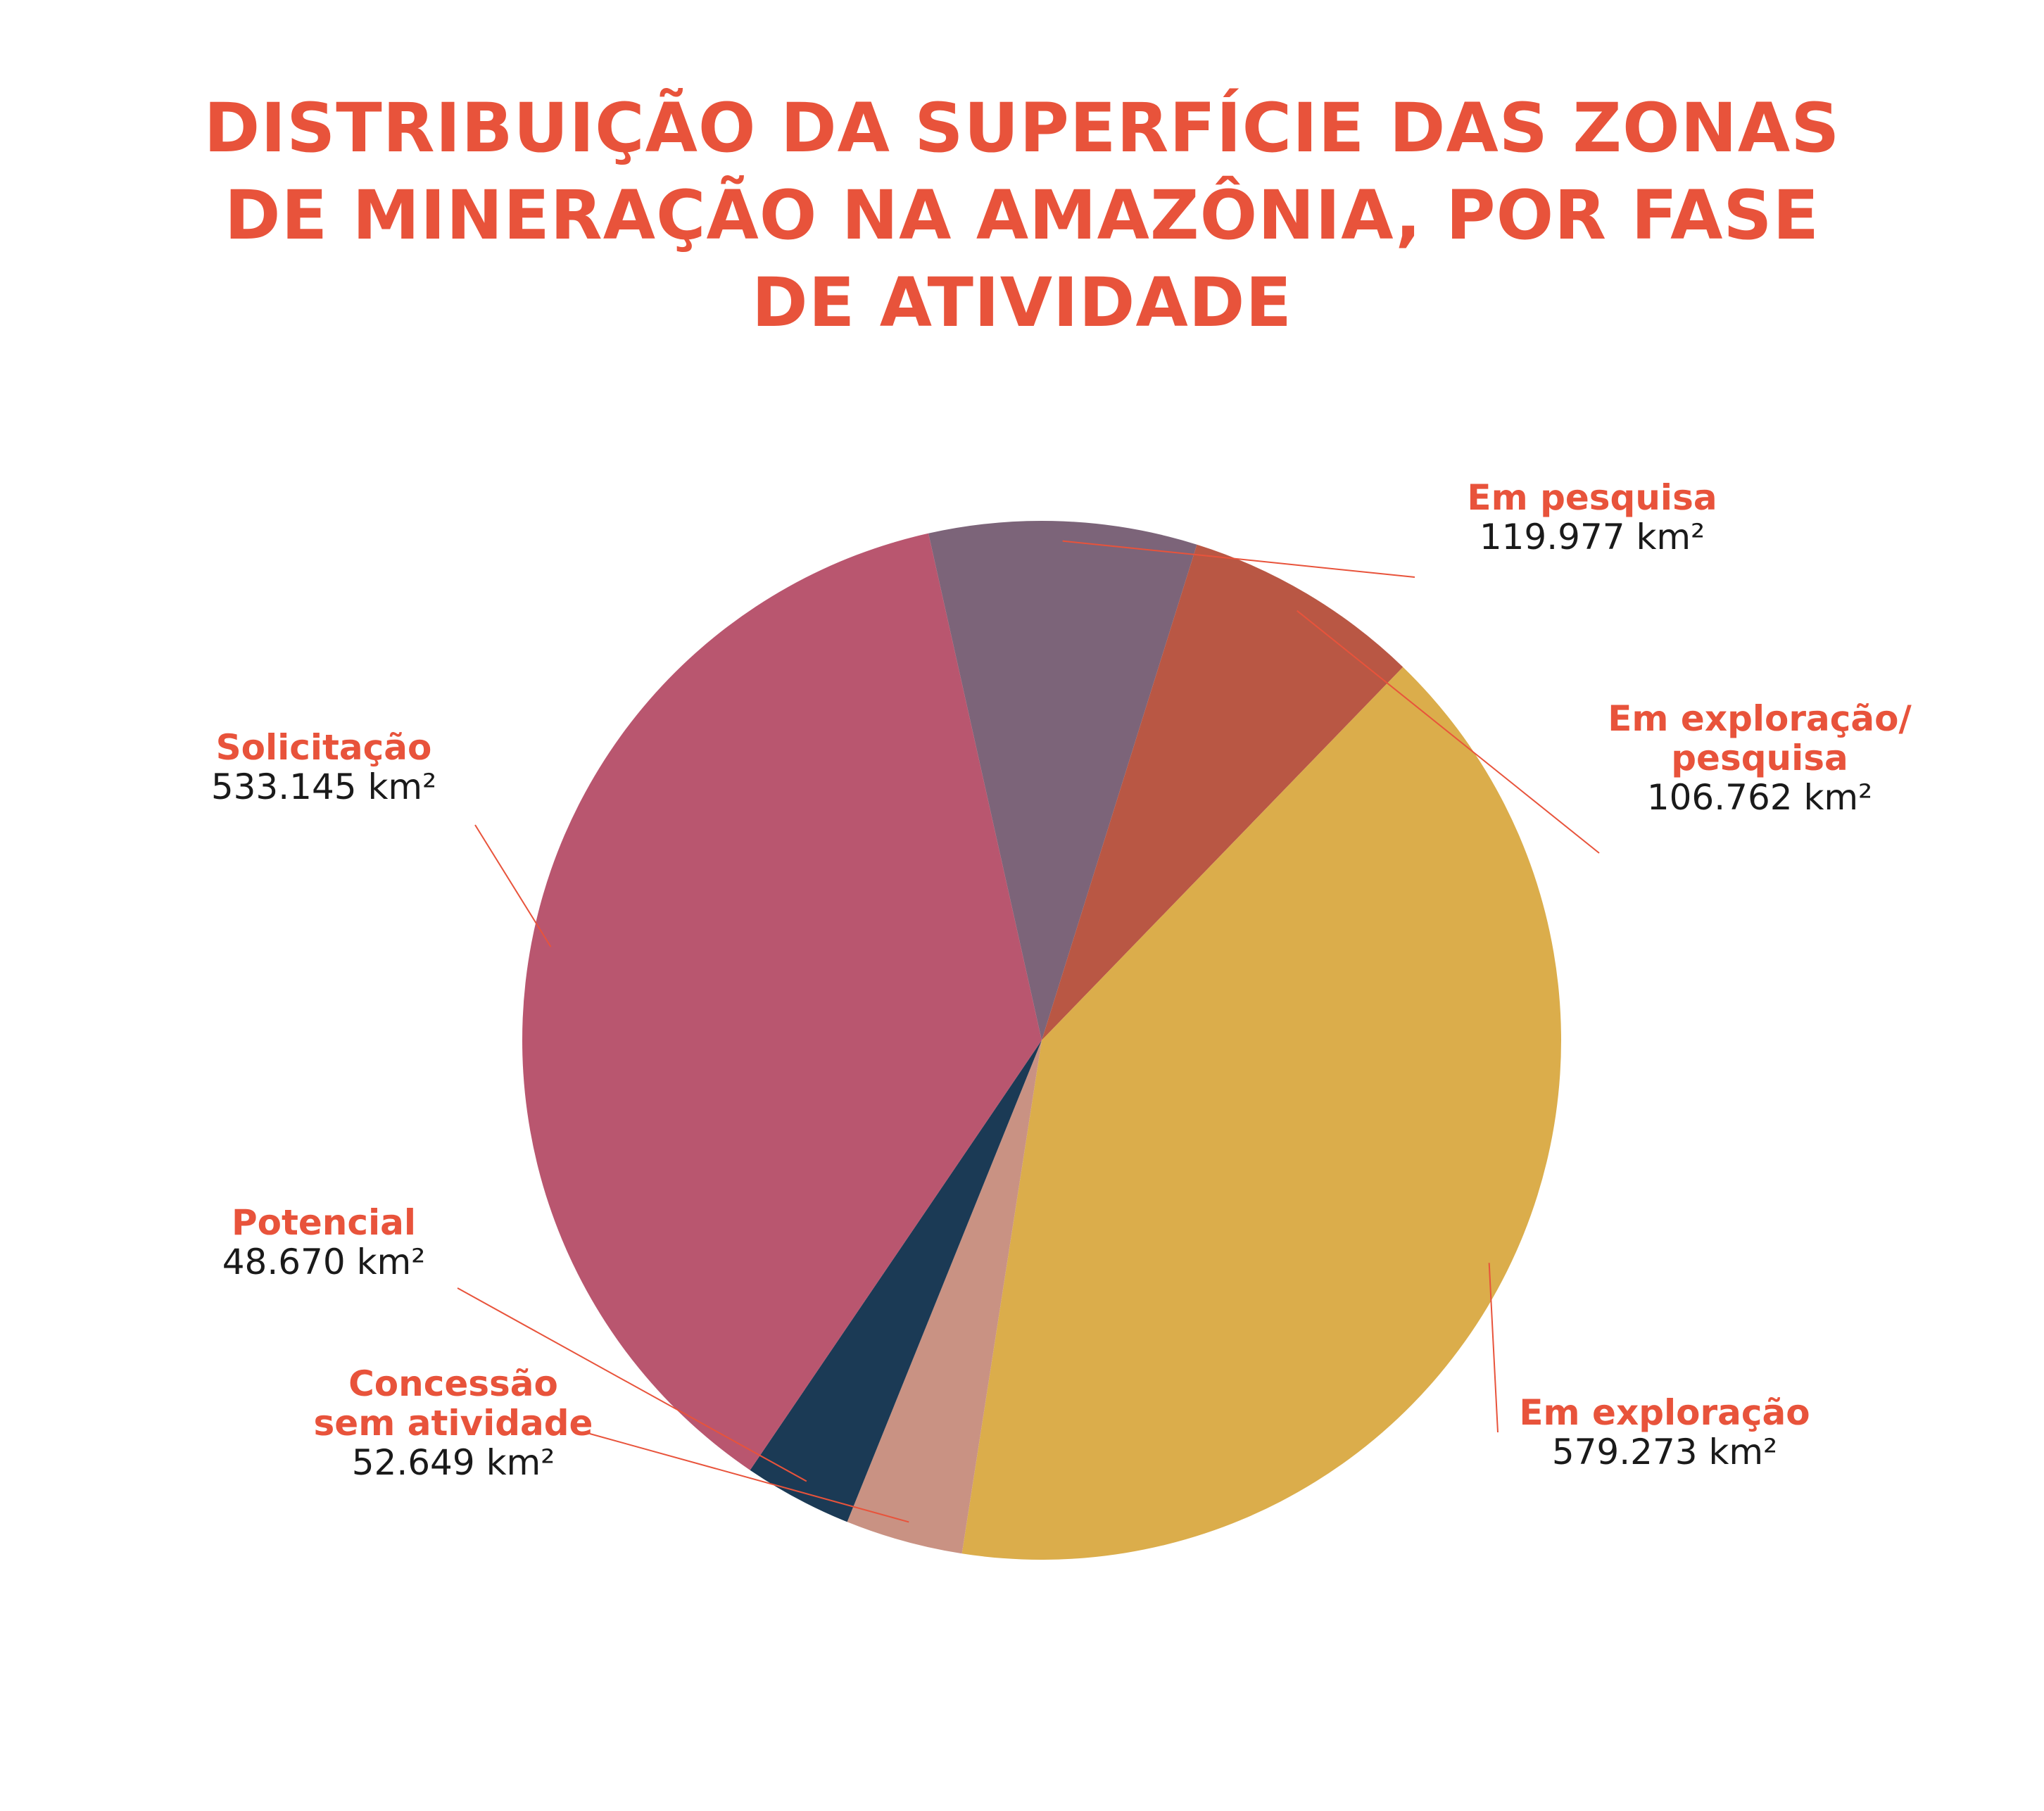 Image resolution: width=2044 pixels, height=1811 pixels. Describe the element at coordinates (1759, 798) in the screenshot. I see `slice-value-em-exploracao-pesquisa: 106.762 km²` at that location.